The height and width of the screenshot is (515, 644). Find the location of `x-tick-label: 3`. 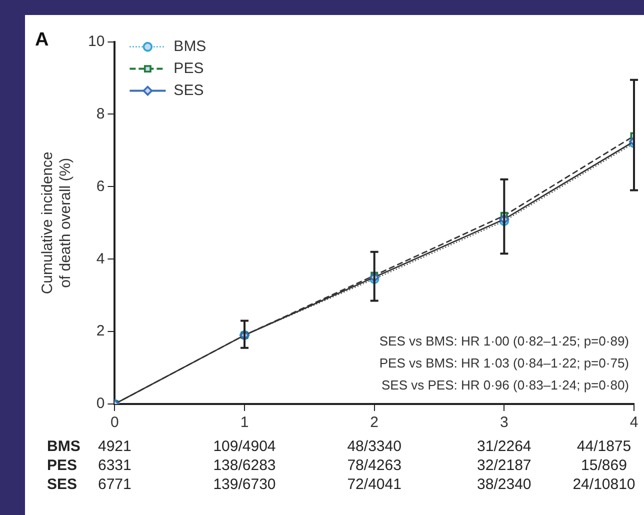

x-tick-label: 3 is located at coordinates (504, 423).